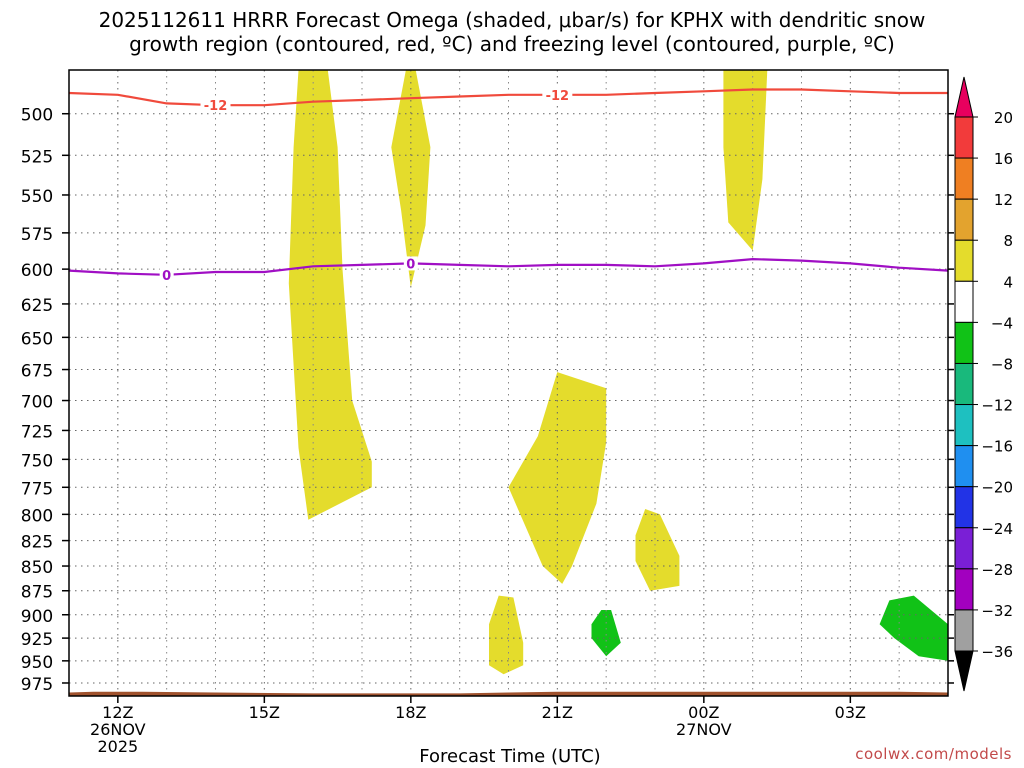 The height and width of the screenshot is (768, 1024). What do you see at coordinates (37, 432) in the screenshot?
I see `y-tick-label: 725` at bounding box center [37, 432].